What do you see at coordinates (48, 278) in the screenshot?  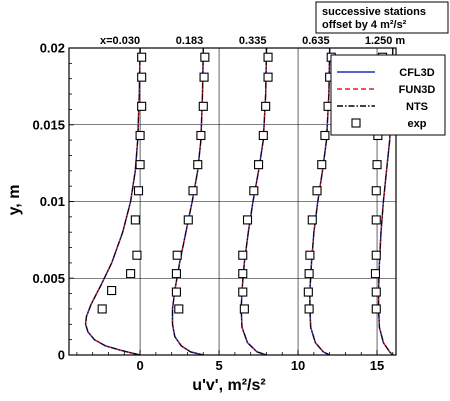 I see `y-tick-label: 0.005` at bounding box center [48, 278].